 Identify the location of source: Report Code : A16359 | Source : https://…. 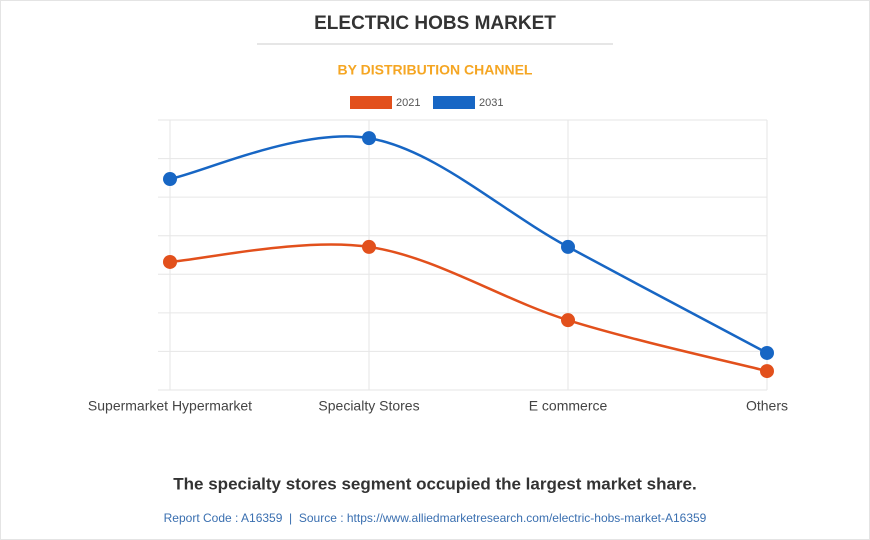
(435, 518).